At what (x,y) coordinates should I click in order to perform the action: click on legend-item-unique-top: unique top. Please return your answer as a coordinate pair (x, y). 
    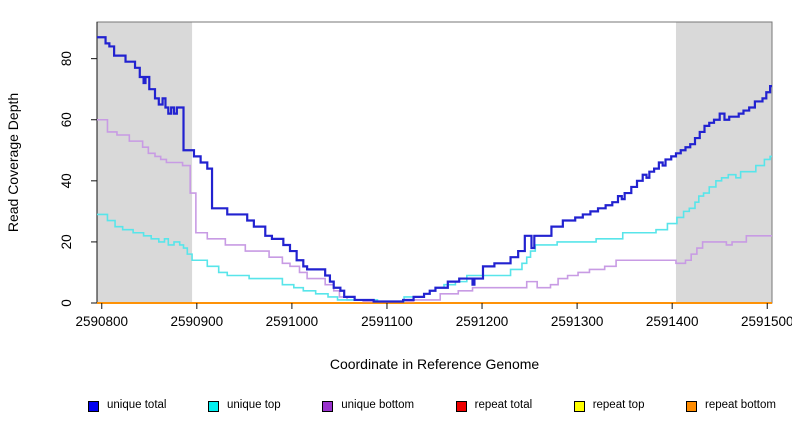
    Looking at the image, I should click on (244, 405).